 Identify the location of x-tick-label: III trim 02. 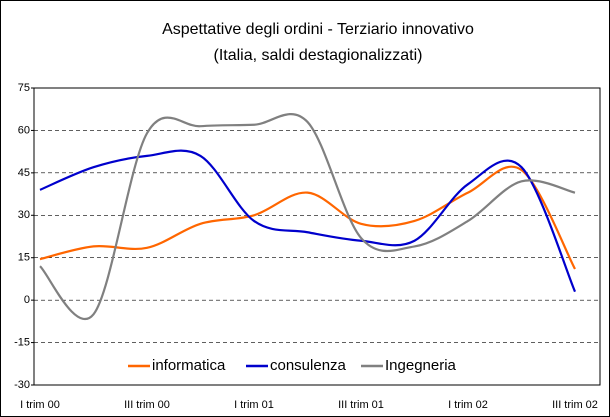
(575, 405).